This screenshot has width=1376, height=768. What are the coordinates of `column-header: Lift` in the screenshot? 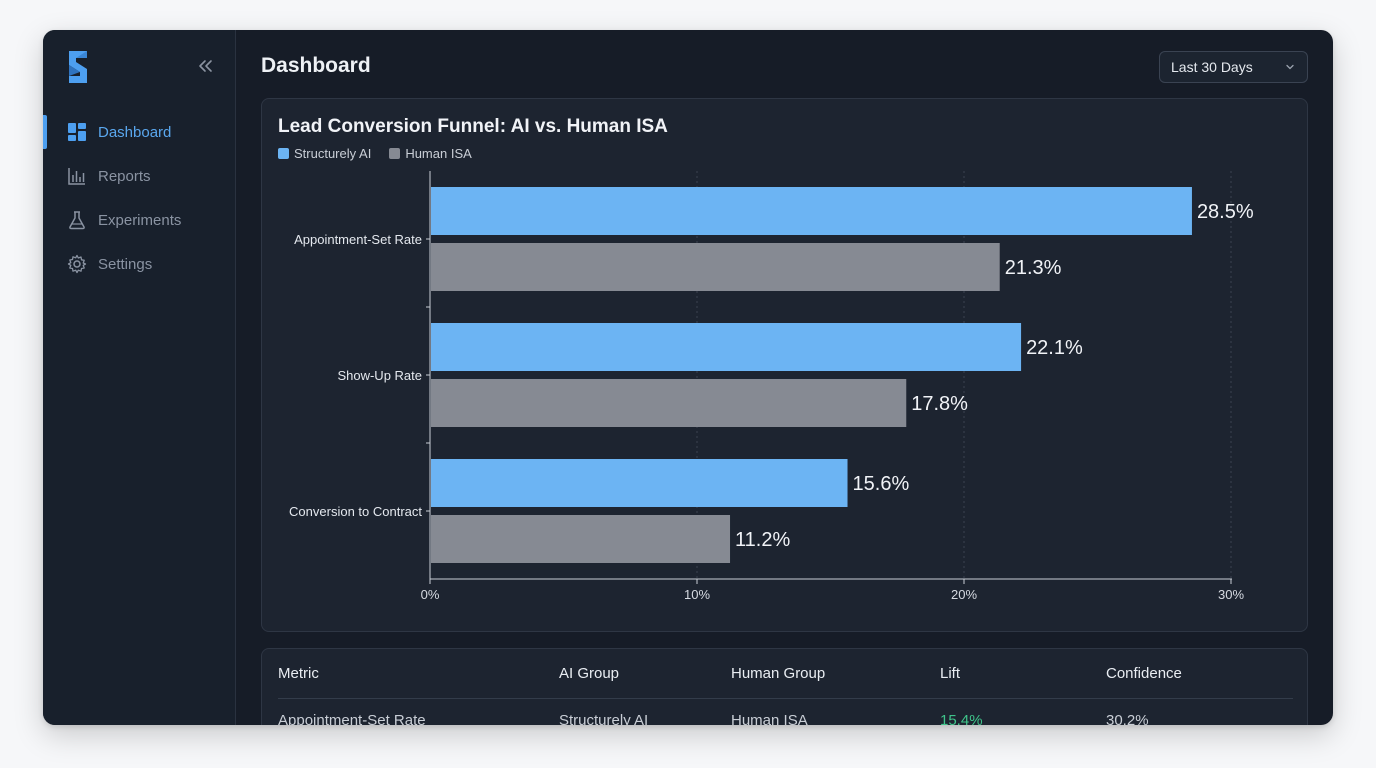 It's located at (950, 673).